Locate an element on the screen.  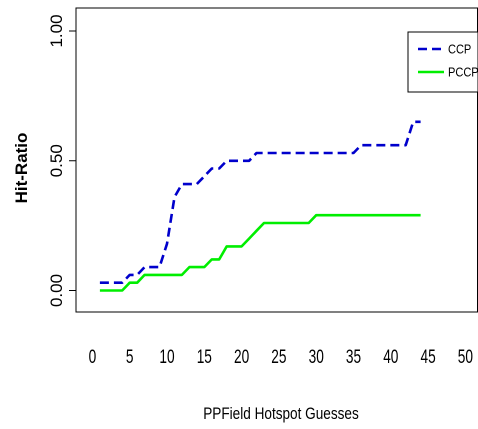
legend-label-ccp: CCP is located at coordinates (459, 49).